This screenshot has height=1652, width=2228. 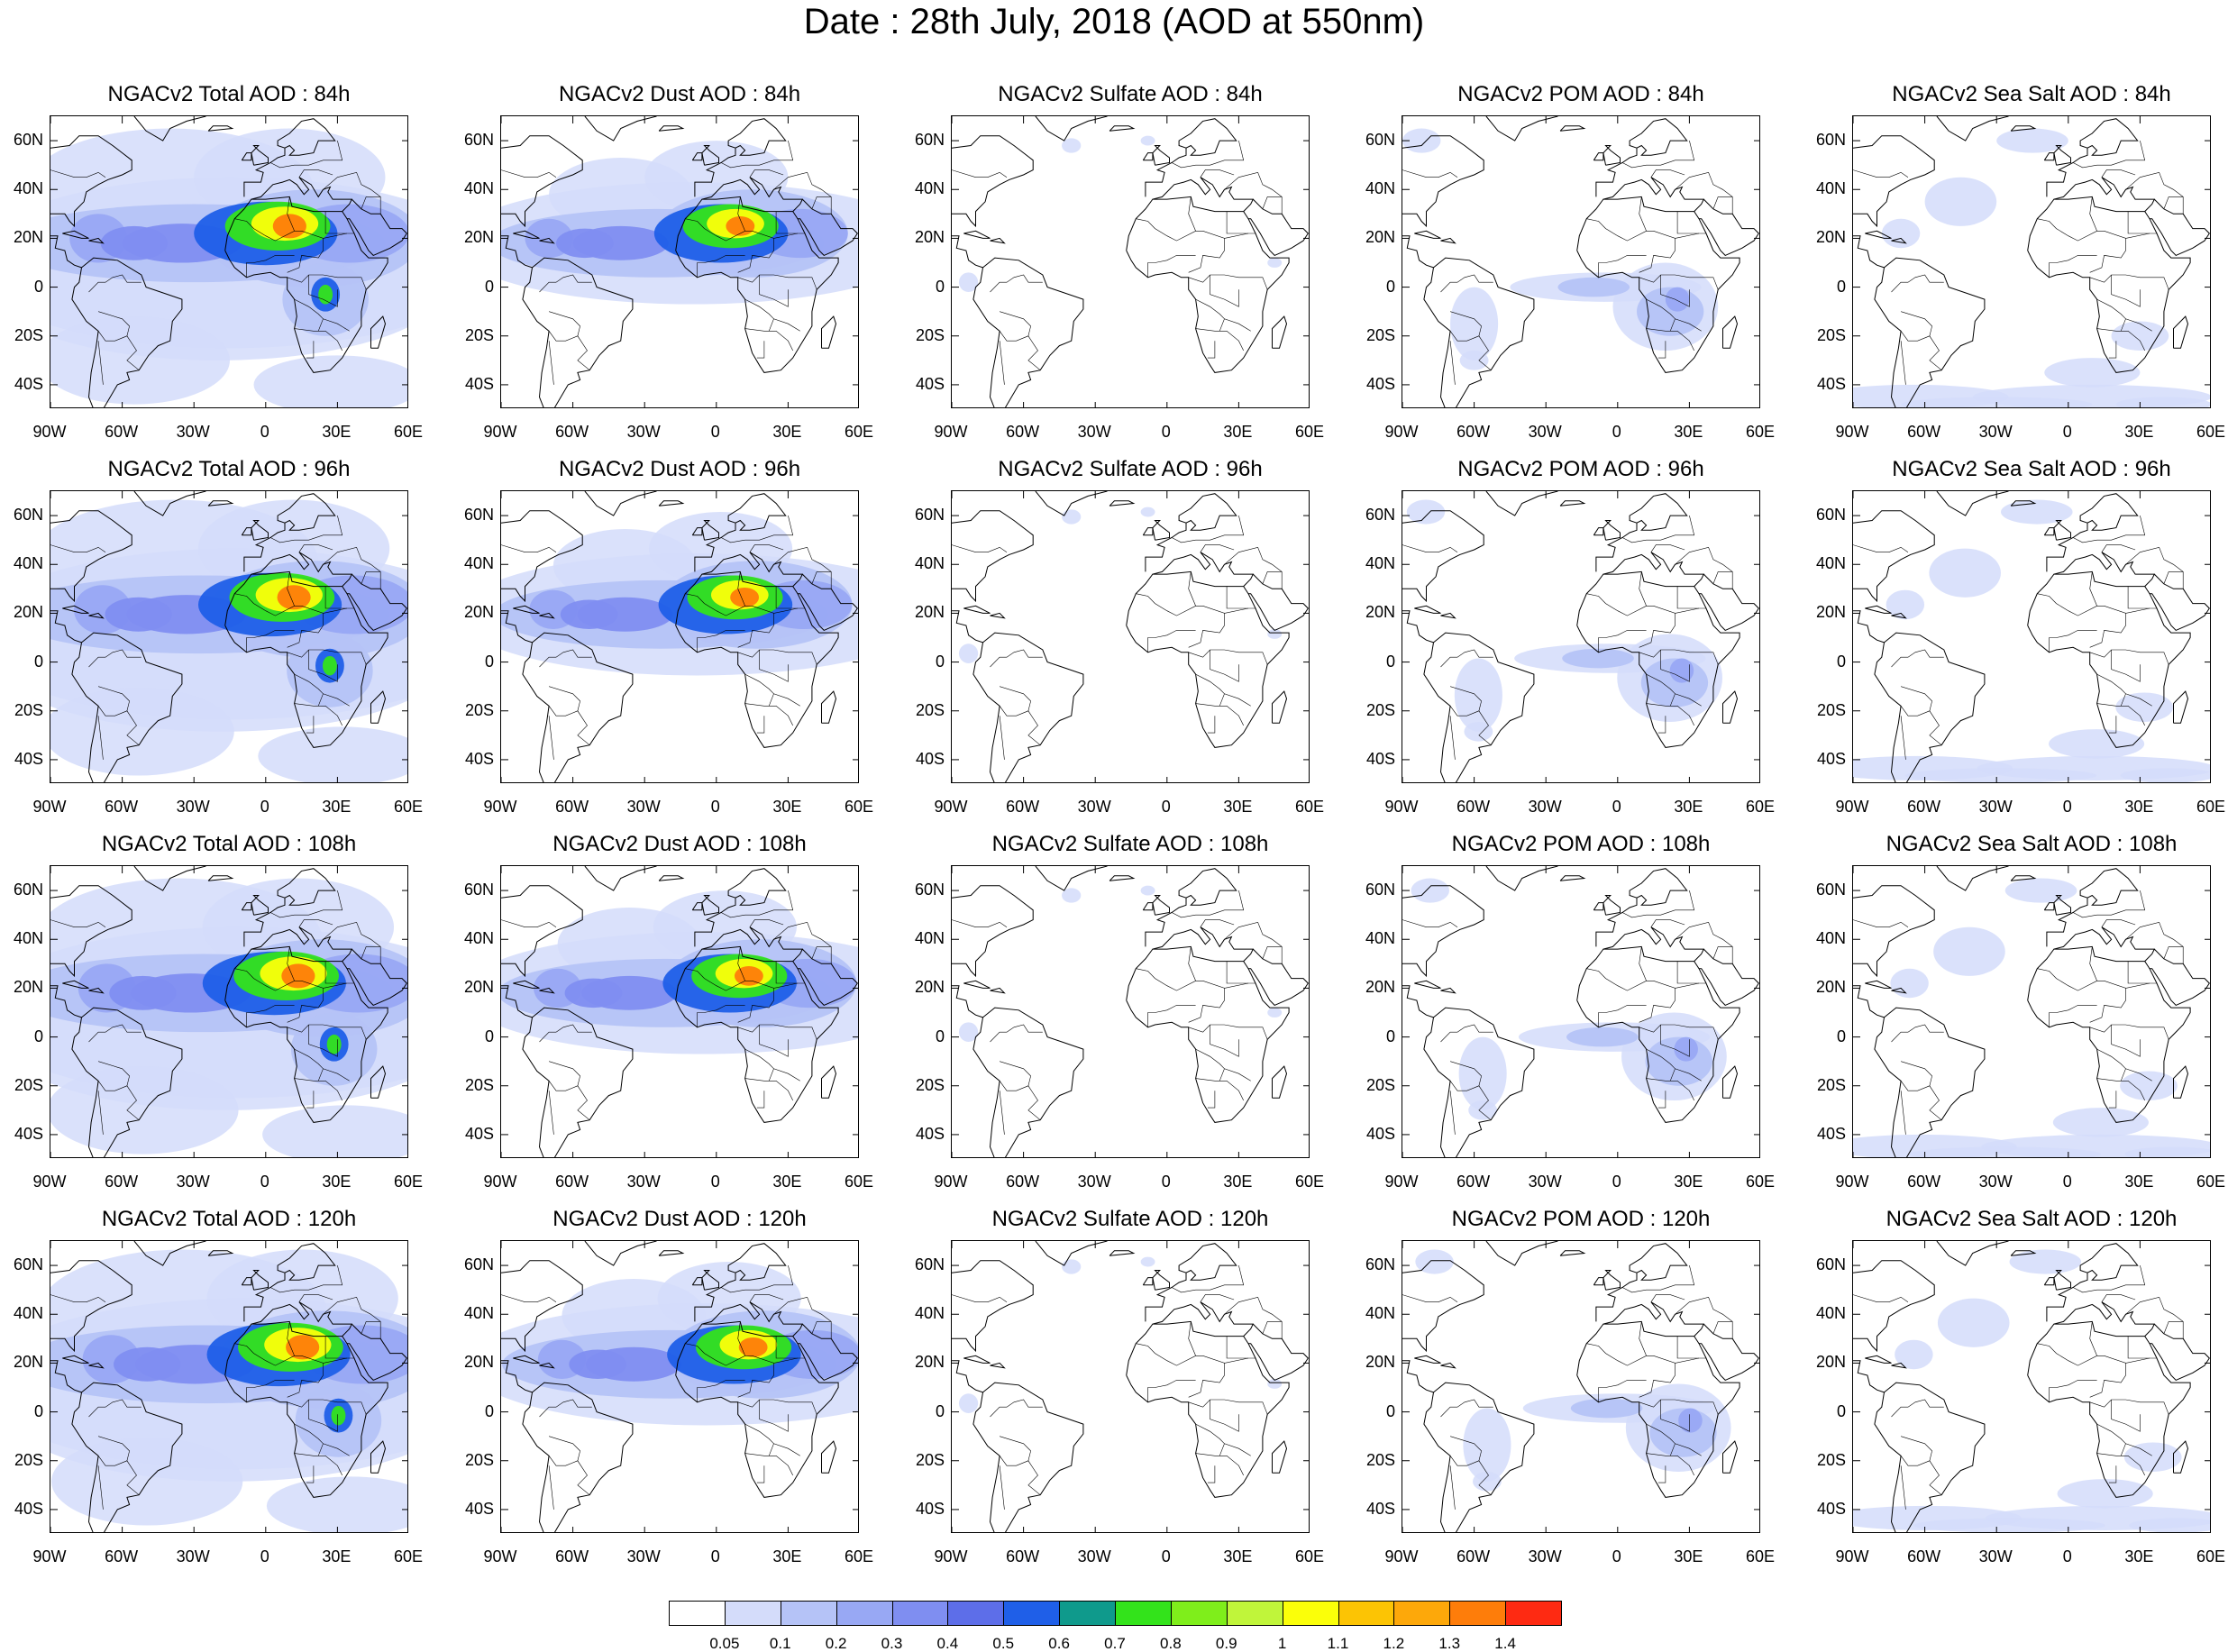 I want to click on colorbar-swatch, so click(x=1478, y=1613).